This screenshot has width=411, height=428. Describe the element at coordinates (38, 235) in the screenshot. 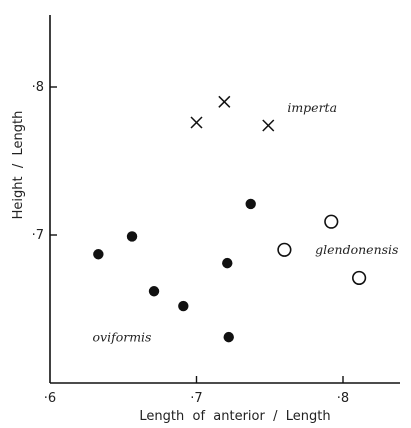

I see `y-tick-label: ·7` at that location.